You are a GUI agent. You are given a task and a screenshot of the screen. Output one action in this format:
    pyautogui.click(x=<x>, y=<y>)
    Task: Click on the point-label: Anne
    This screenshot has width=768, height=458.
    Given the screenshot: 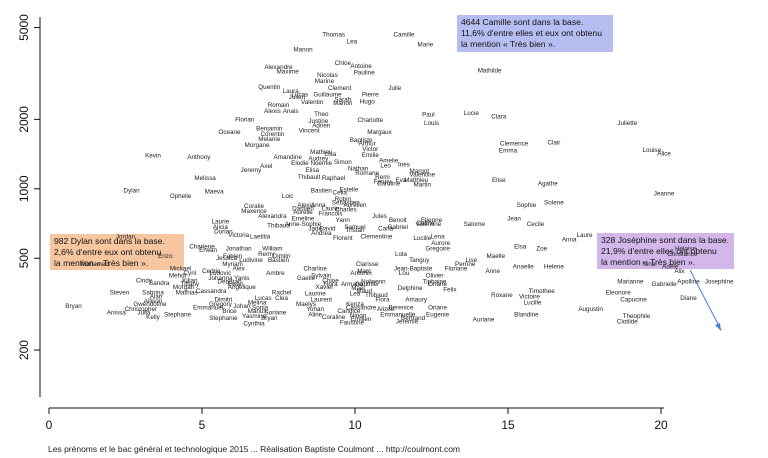 What is the action you would take?
    pyautogui.click(x=492, y=271)
    